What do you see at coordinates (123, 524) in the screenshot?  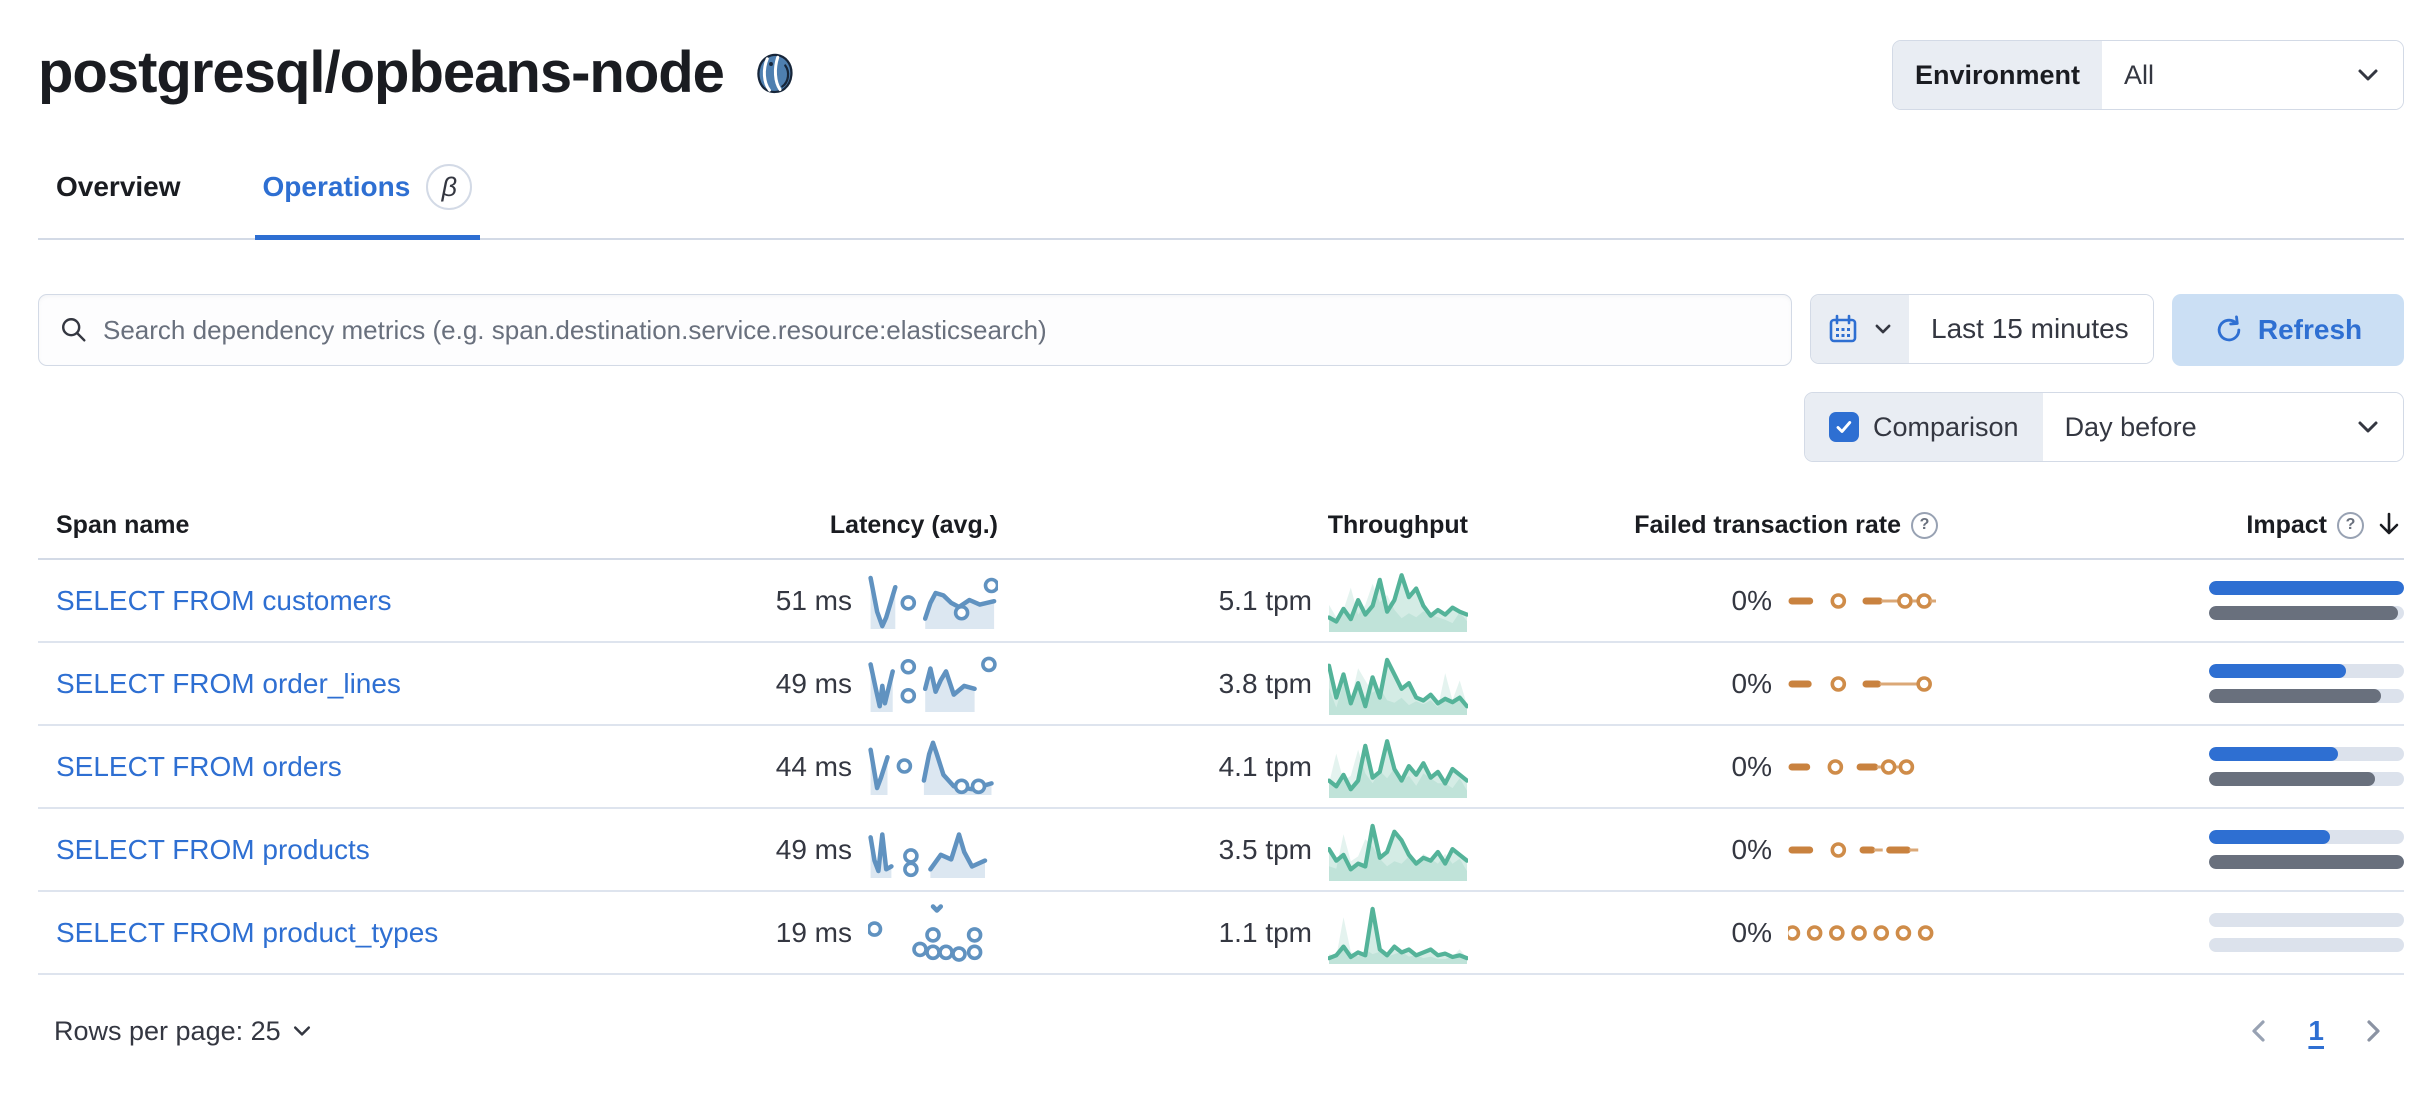 I see `column-header-span-name: Span name` at bounding box center [123, 524].